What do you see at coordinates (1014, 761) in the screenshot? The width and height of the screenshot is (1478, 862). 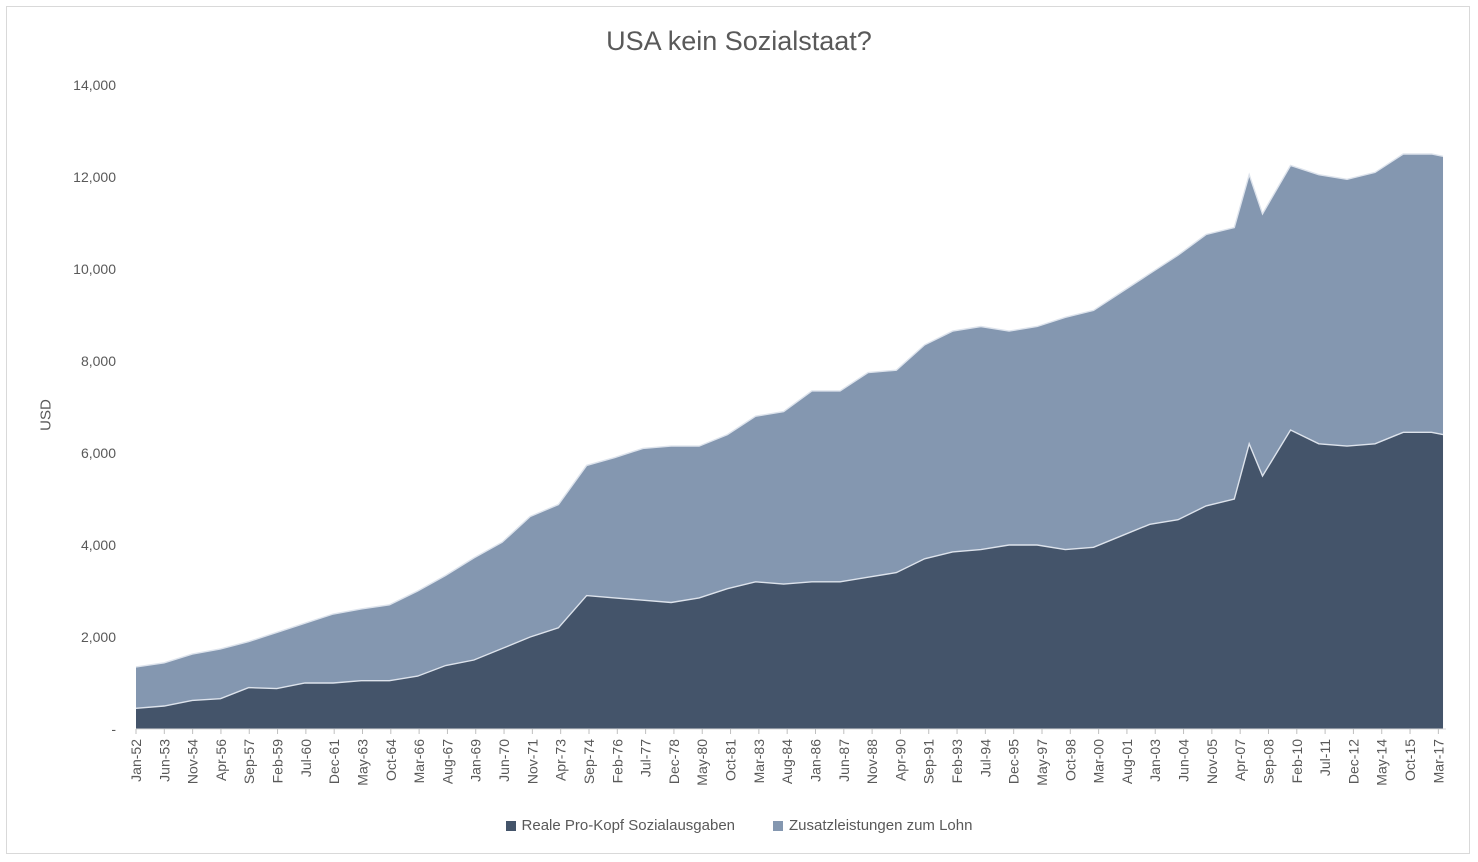 I see `x-tick-label: Dec-95` at bounding box center [1014, 761].